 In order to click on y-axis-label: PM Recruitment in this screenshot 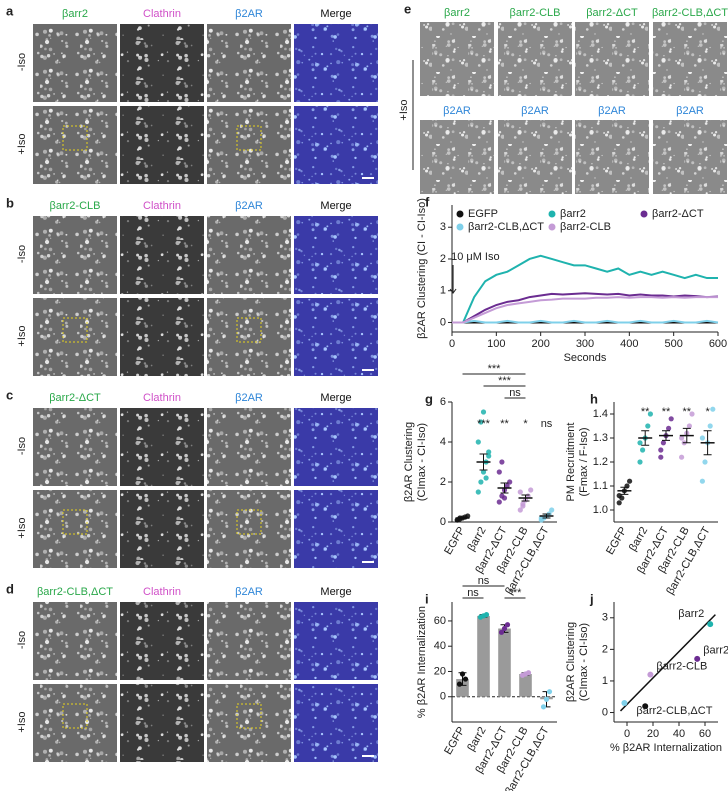, I will do `click(571, 462)`.